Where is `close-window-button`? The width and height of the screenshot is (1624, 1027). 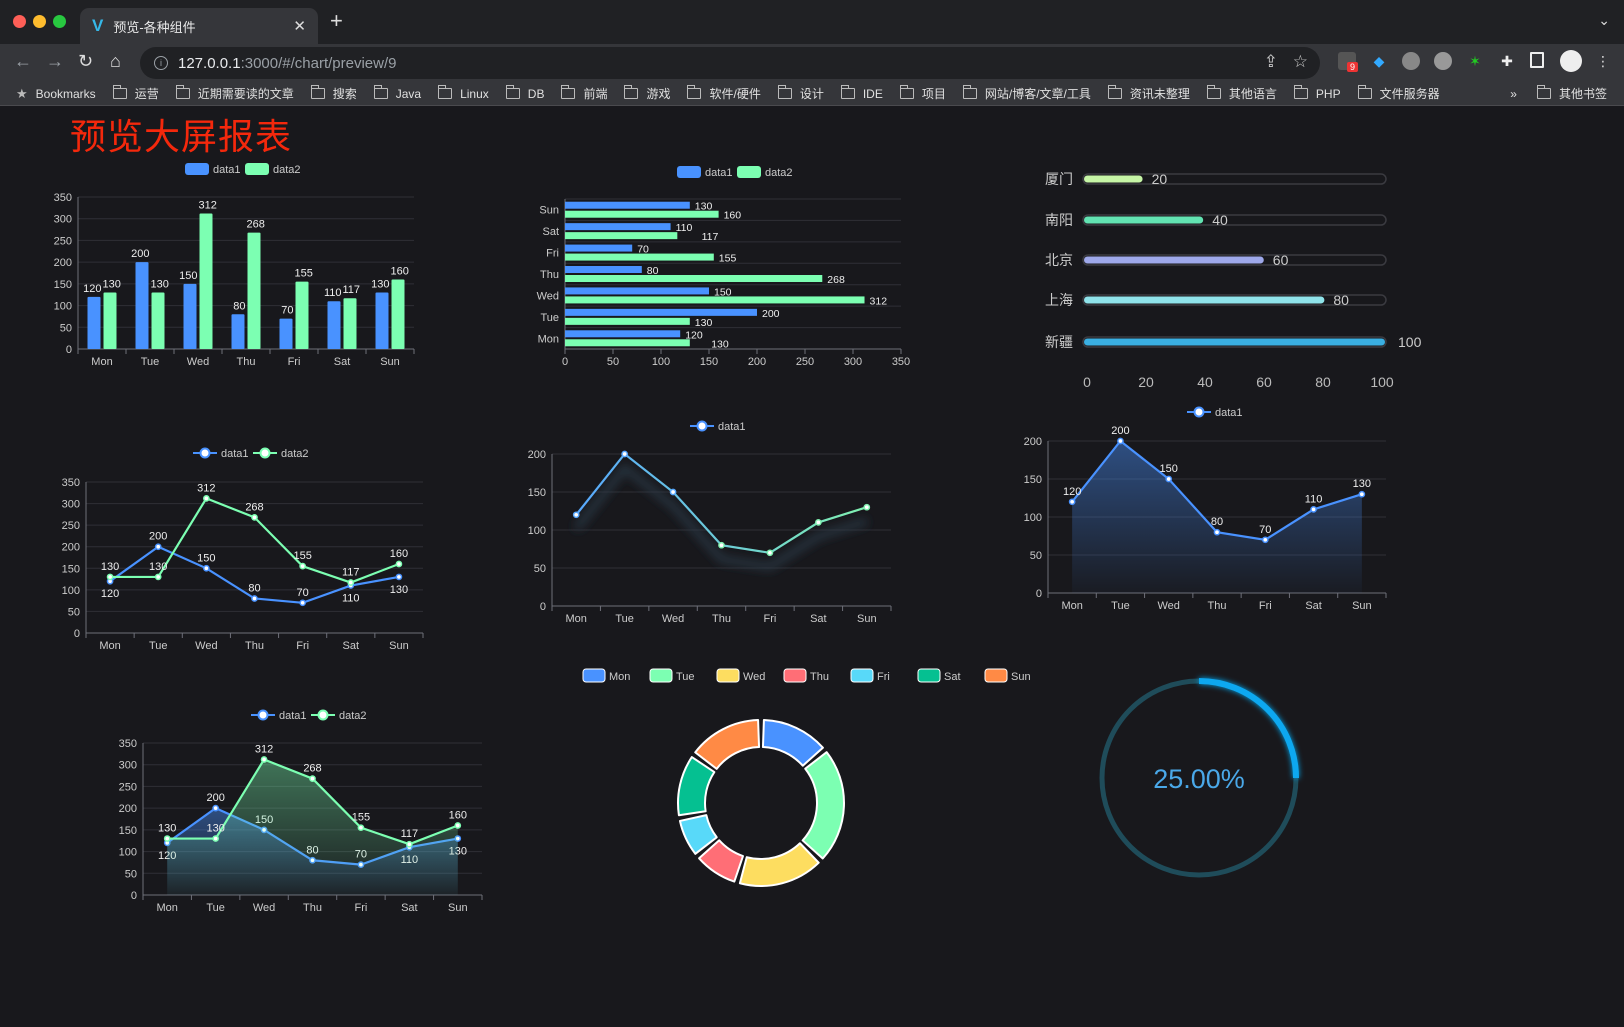 close-window-button is located at coordinates (19, 21).